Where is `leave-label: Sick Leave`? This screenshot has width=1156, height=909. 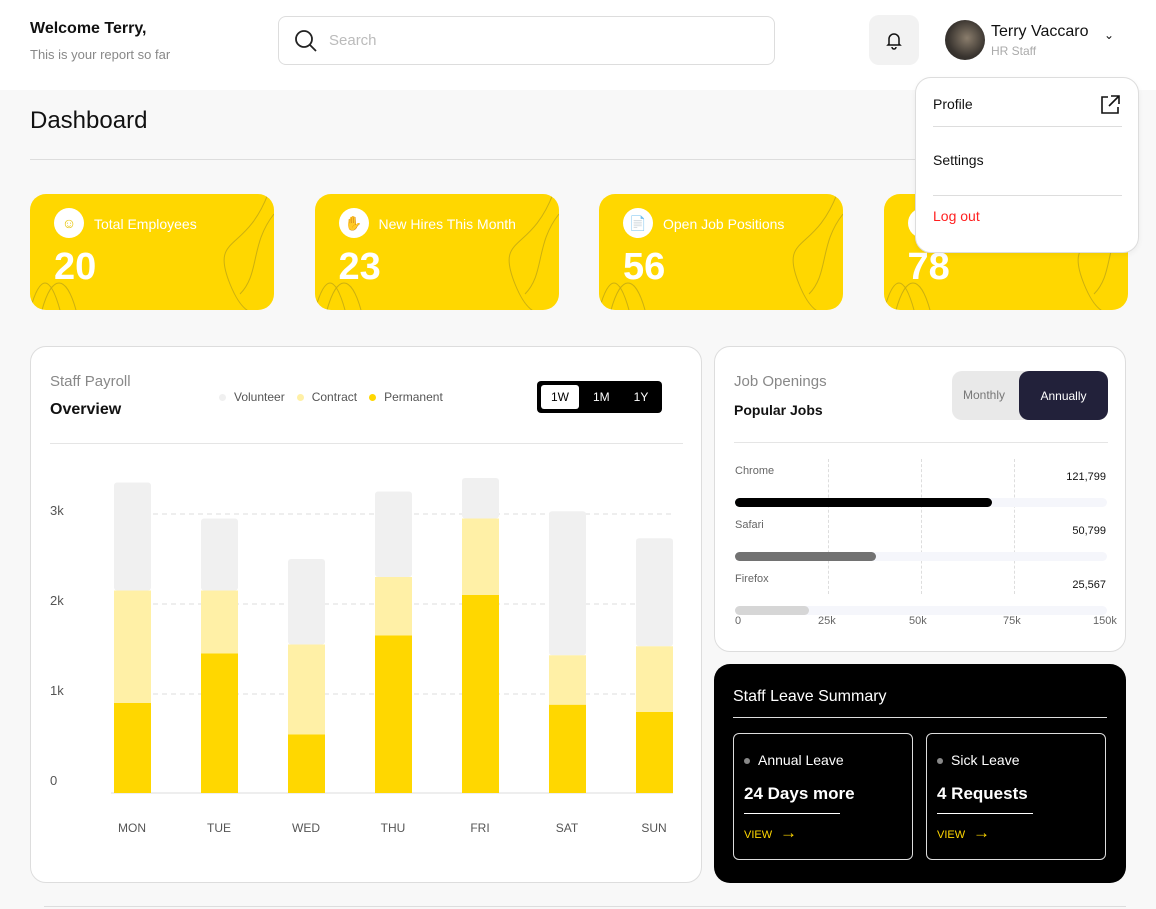 leave-label: Sick Leave is located at coordinates (985, 760).